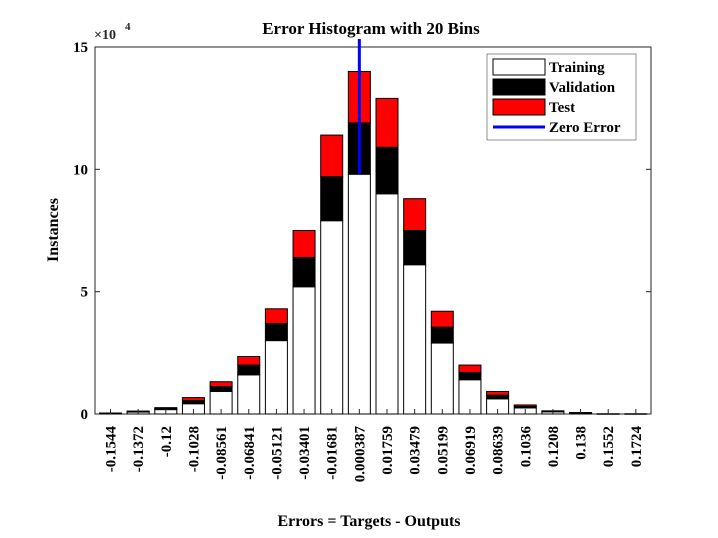 The image size is (718, 538). What do you see at coordinates (388, 450) in the screenshot?
I see `x-tick-label-10: 0.01759` at bounding box center [388, 450].